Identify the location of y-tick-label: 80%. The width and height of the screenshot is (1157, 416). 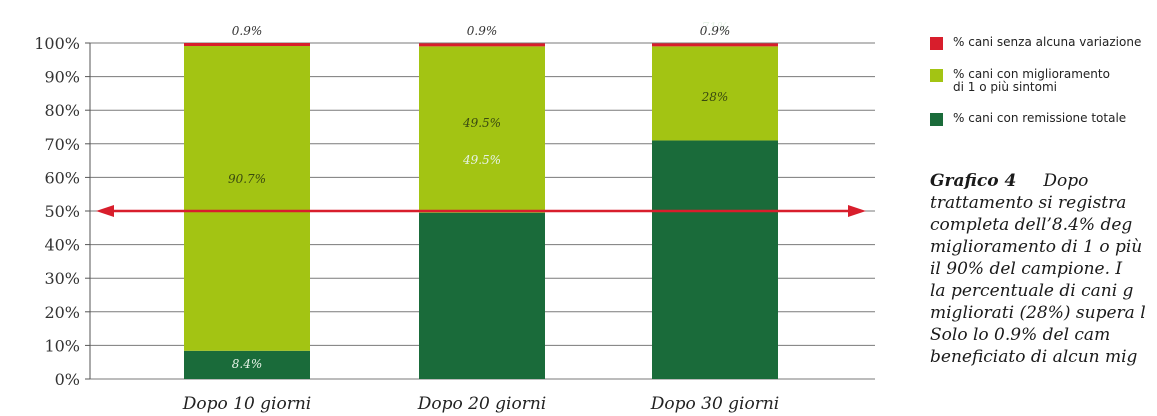
(62, 110).